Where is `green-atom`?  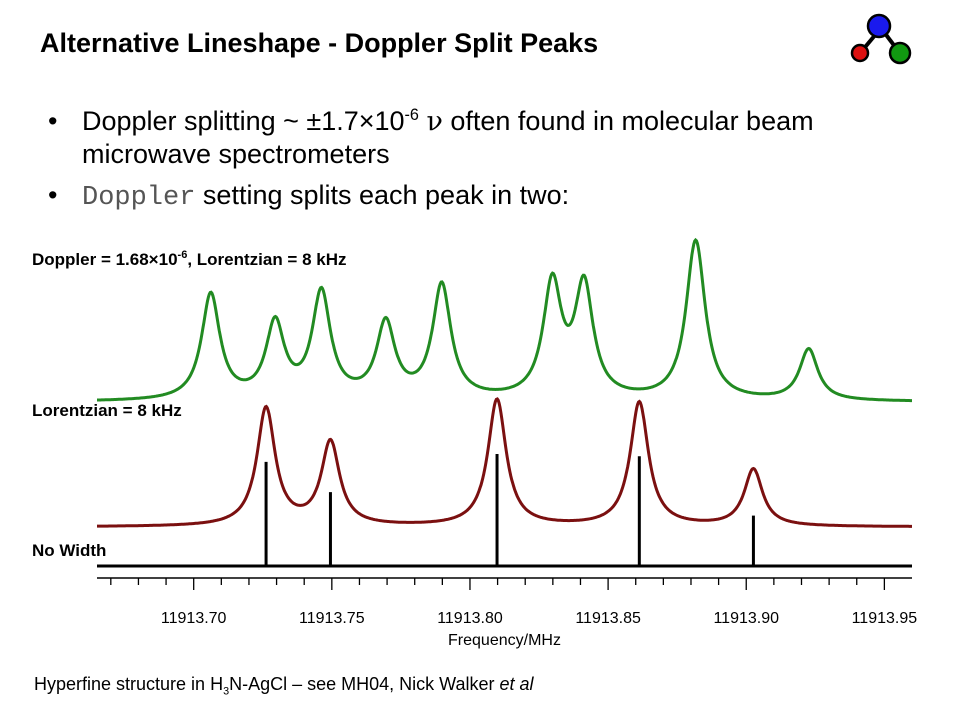 green-atom is located at coordinates (900, 53).